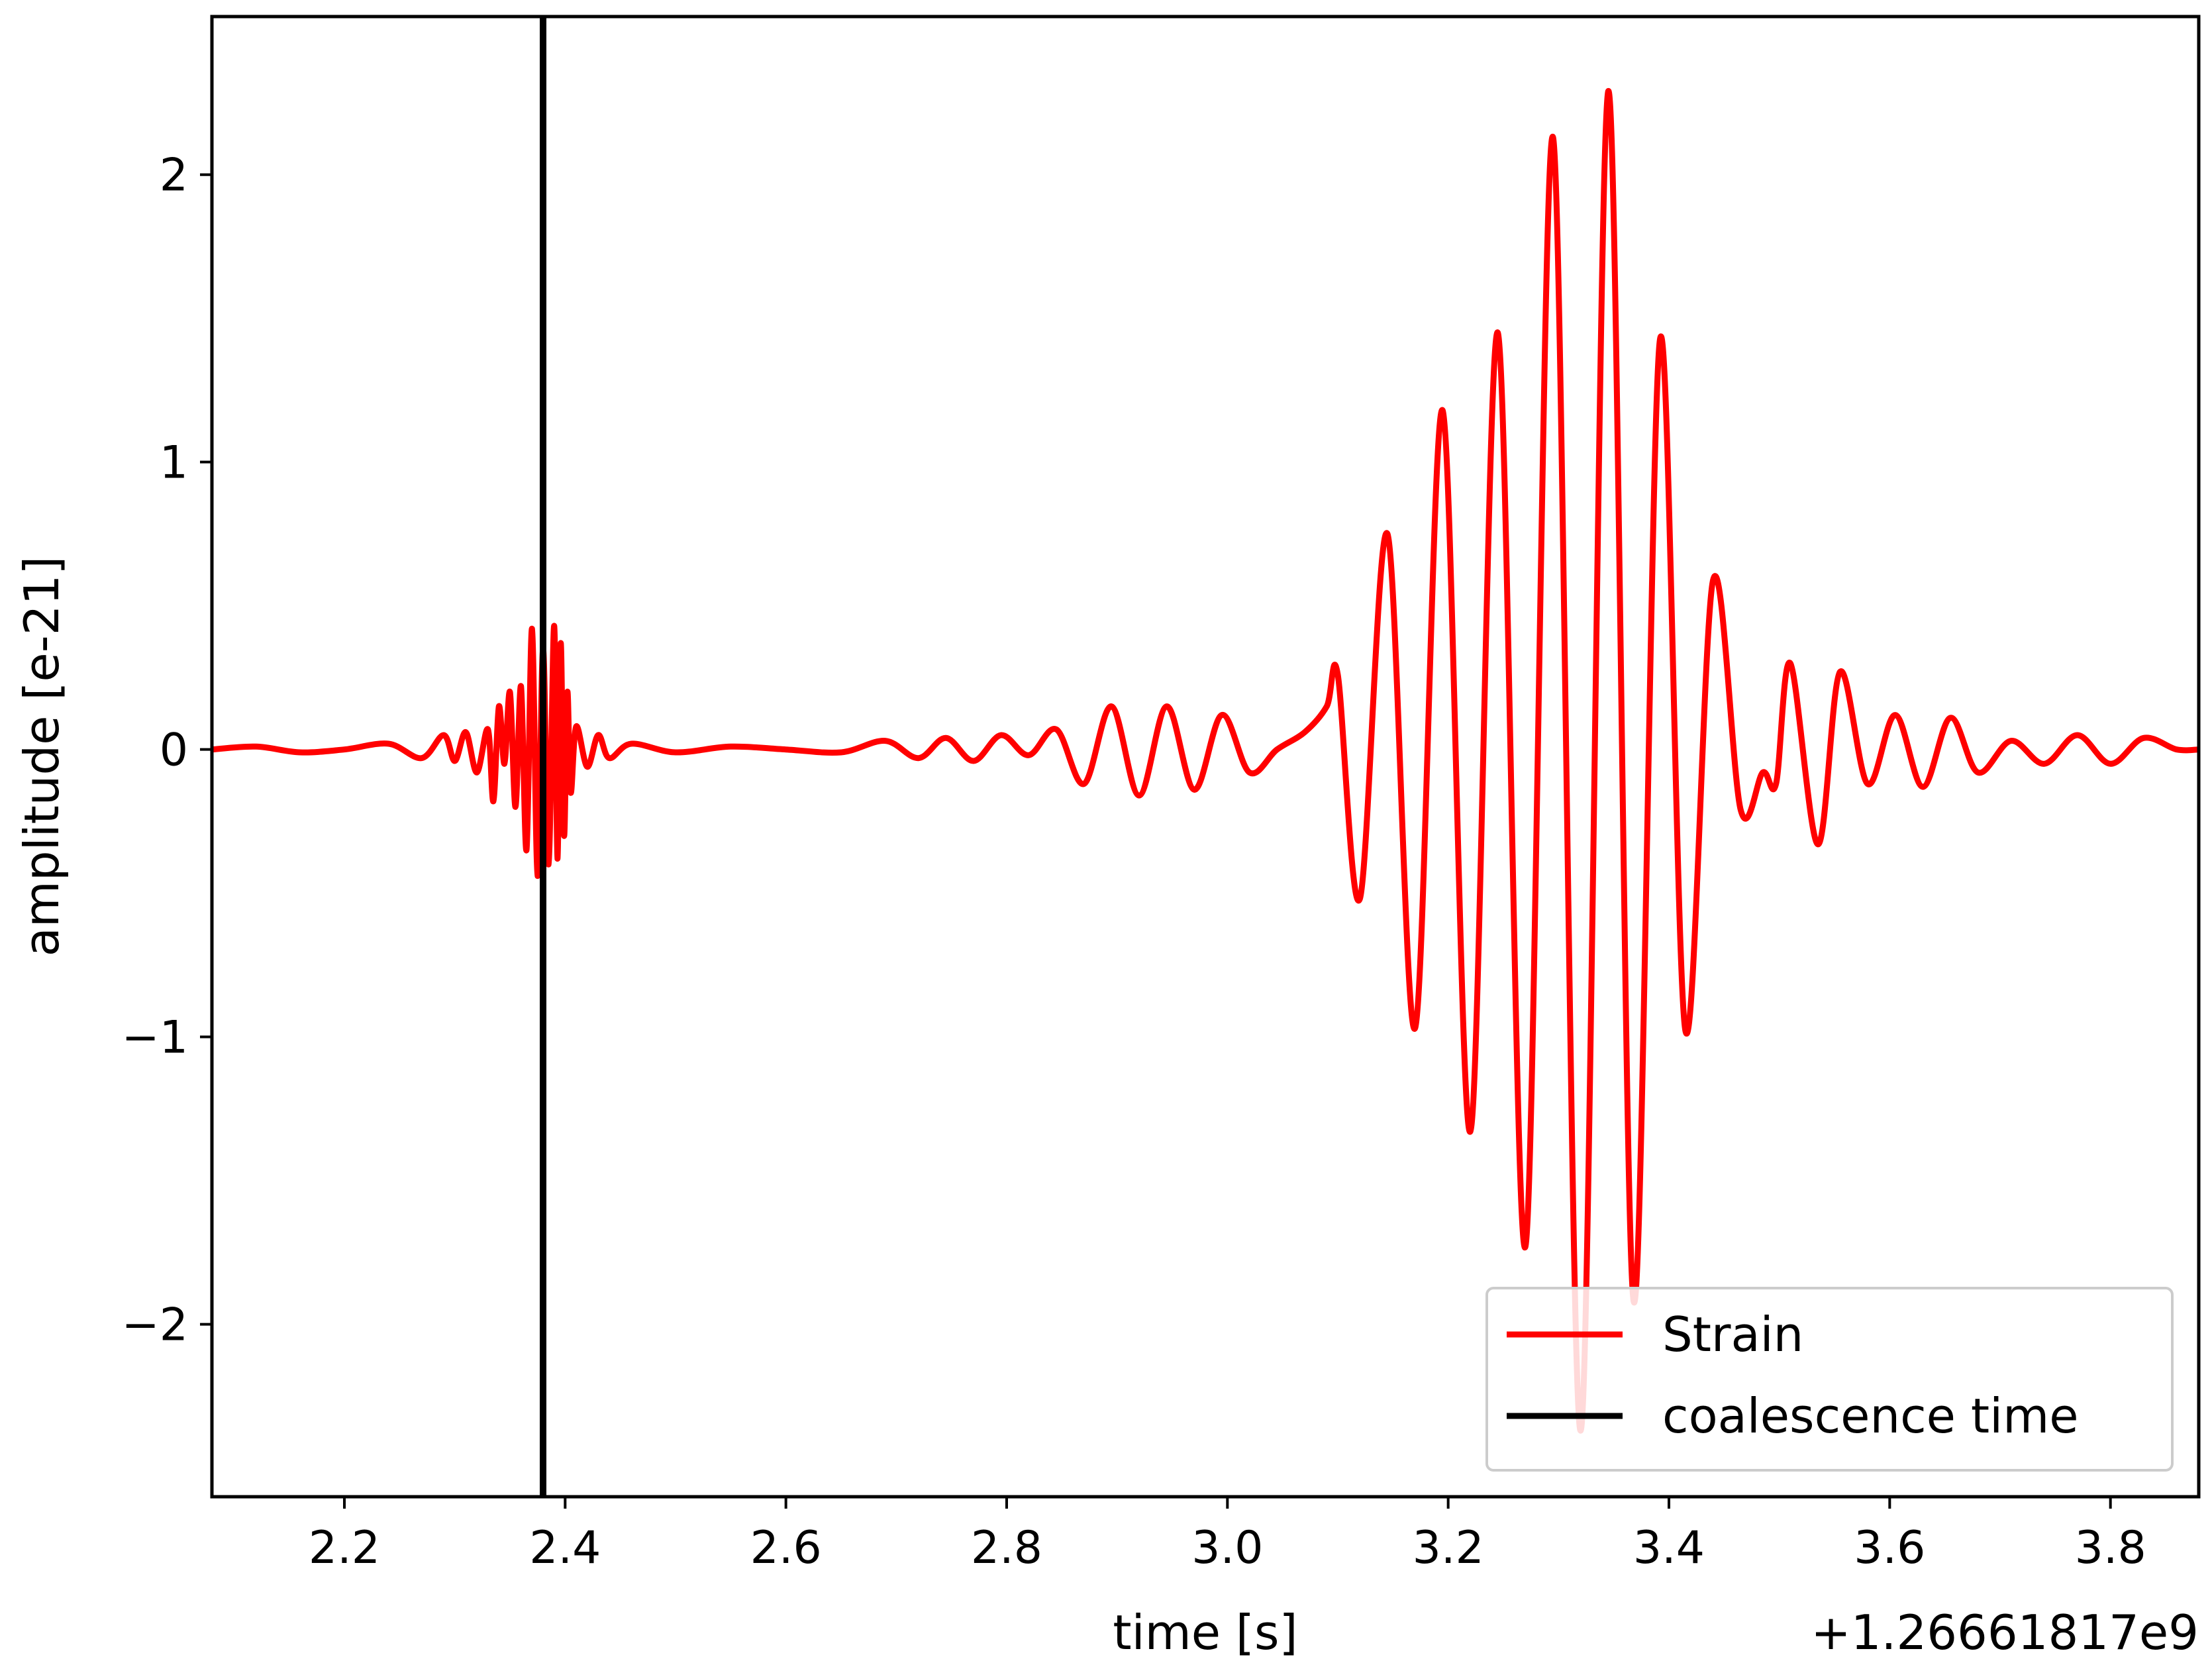  I want to click on y-axis-ticks: 2 1 0 −1 −2, so click(167, 751).